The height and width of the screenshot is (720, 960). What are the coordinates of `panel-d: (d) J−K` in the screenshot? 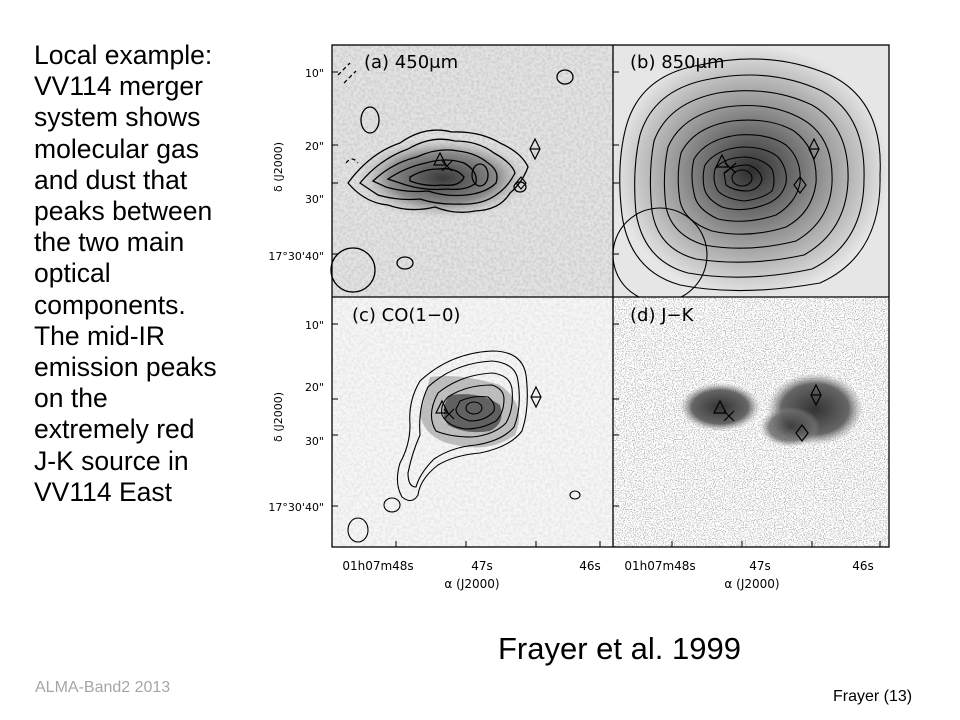 It's located at (751, 422).